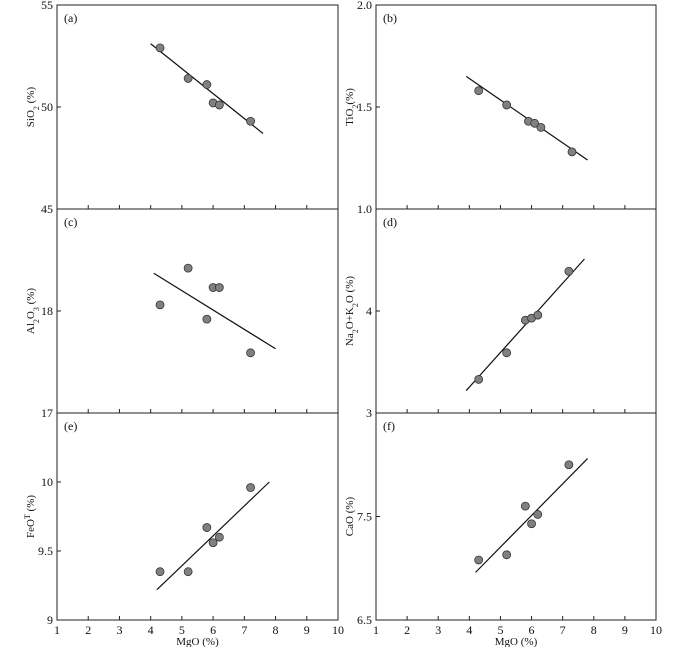 The height and width of the screenshot is (647, 700). I want to click on panel-a: 45 50 55 (a) SiO2 (%), so click(182, 108).